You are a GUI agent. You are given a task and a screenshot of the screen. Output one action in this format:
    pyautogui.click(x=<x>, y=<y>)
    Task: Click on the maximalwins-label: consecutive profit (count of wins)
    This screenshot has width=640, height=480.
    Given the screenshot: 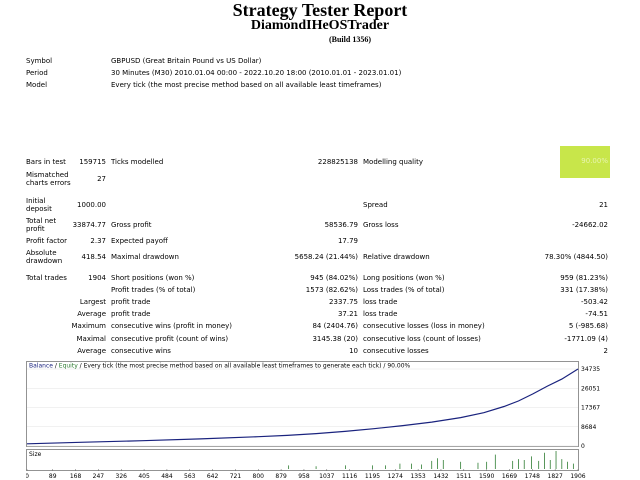 What is the action you would take?
    pyautogui.click(x=170, y=339)
    